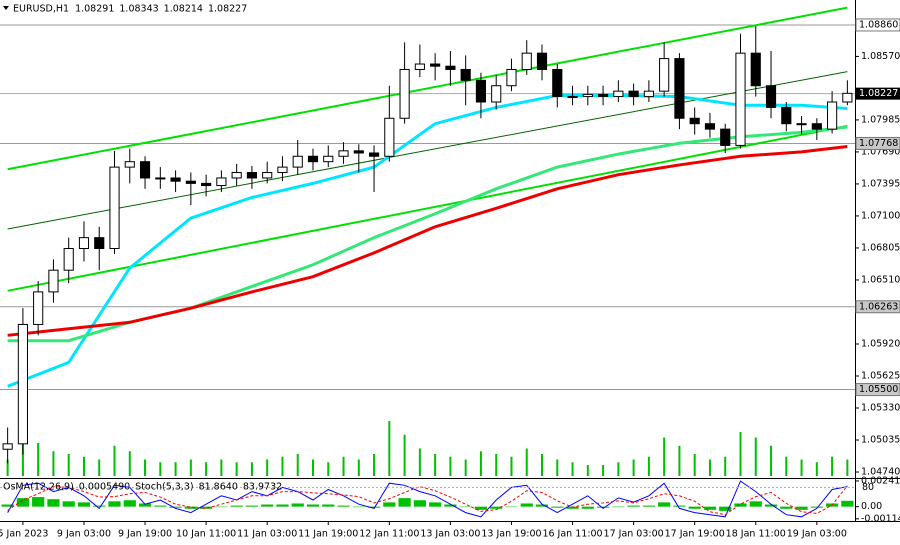 Image resolution: width=900 pixels, height=545 pixels. Describe the element at coordinates (218, 487) in the screenshot. I see `indicator-value: 81.8640` at that location.